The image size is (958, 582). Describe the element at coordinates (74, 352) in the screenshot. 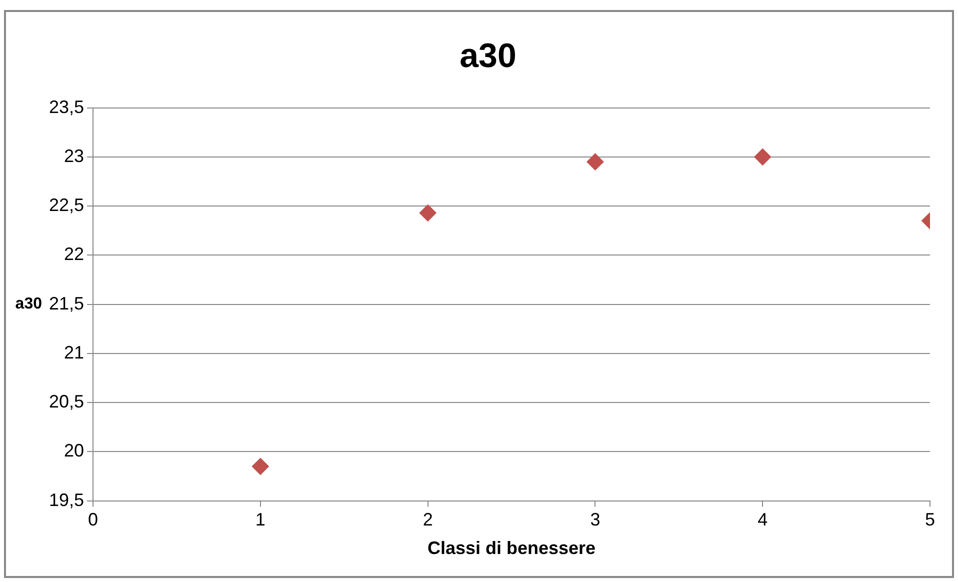

I see `y-tick-label: 21` at that location.